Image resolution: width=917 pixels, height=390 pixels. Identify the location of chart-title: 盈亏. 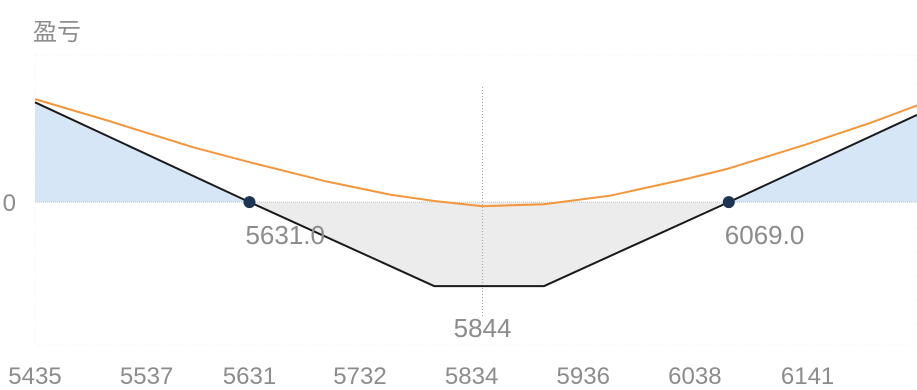
(57, 32).